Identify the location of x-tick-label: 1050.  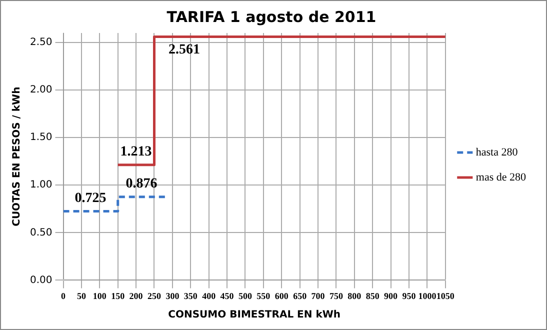
(445, 295).